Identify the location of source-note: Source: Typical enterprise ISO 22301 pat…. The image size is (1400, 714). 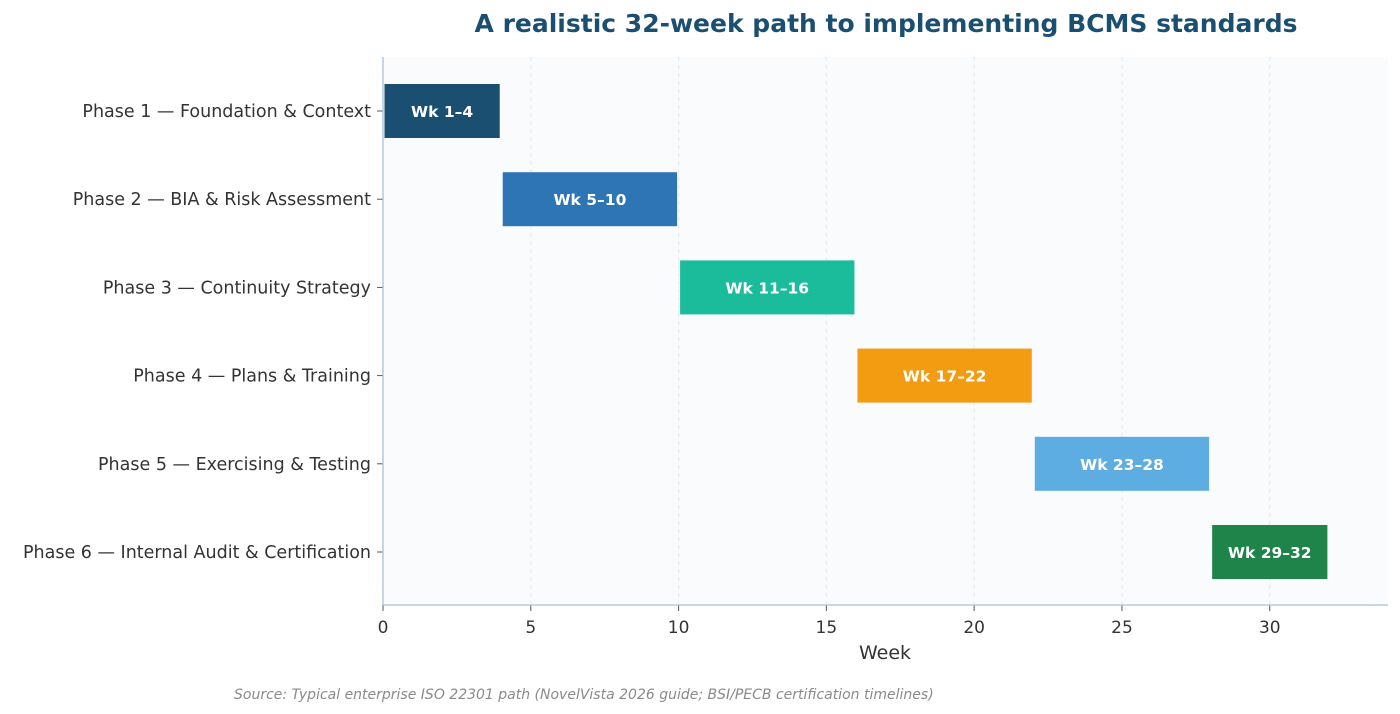
(584, 695).